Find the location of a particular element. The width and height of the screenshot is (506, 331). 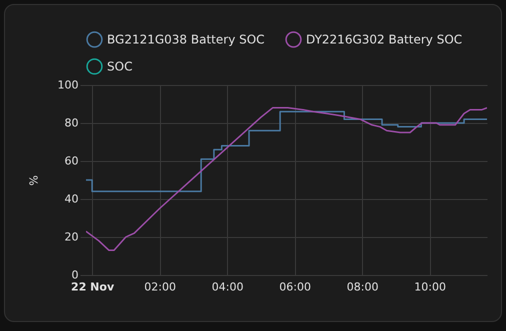

x-tick-label: 06:00 is located at coordinates (295, 287).